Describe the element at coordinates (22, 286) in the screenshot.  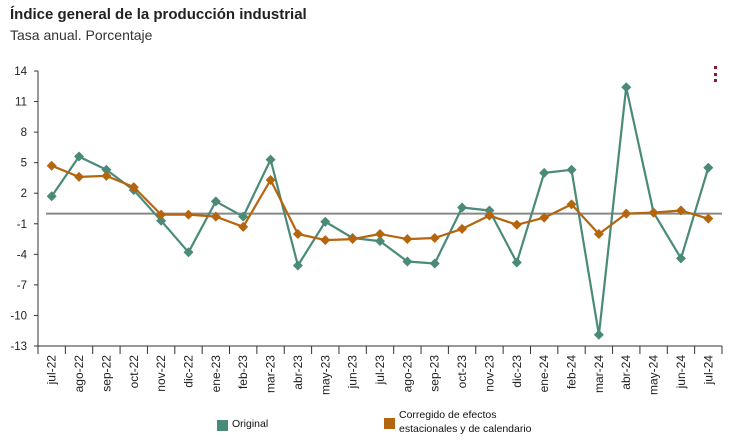
I see `y-tick-label: -7` at that location.